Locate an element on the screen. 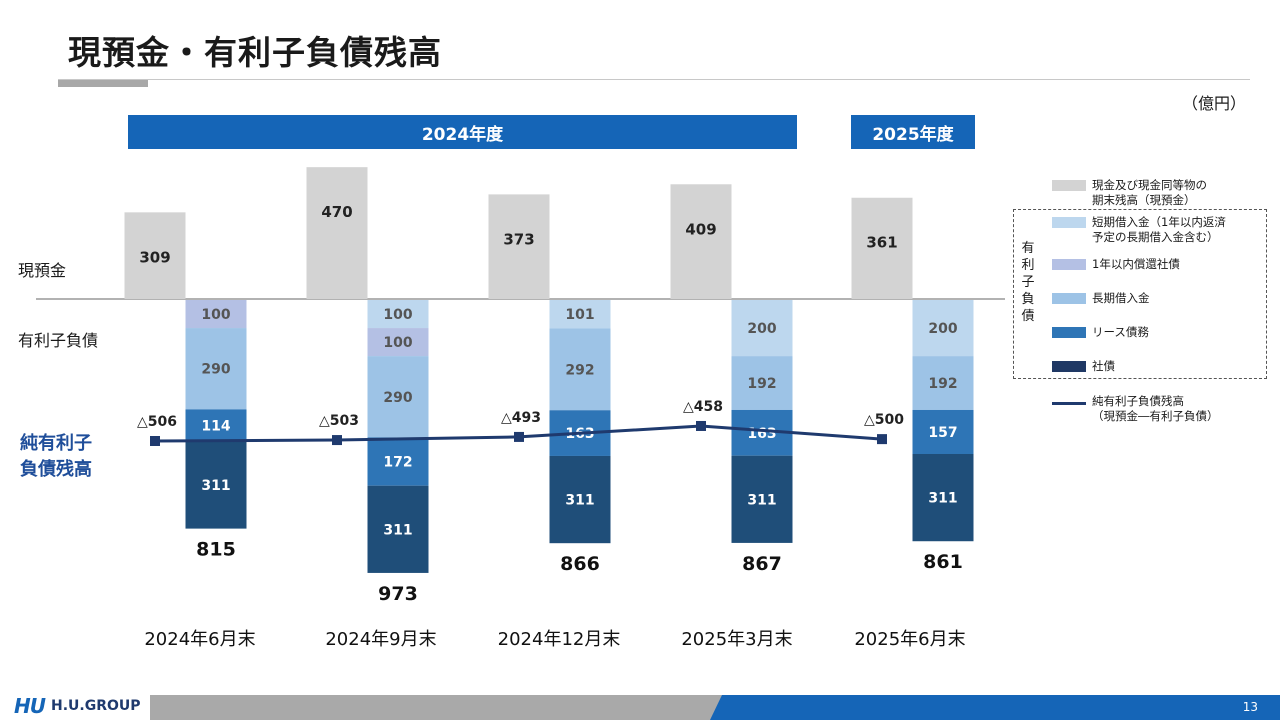 The height and width of the screenshot is (720, 1280). legend-label: 社債 is located at coordinates (1103, 366).